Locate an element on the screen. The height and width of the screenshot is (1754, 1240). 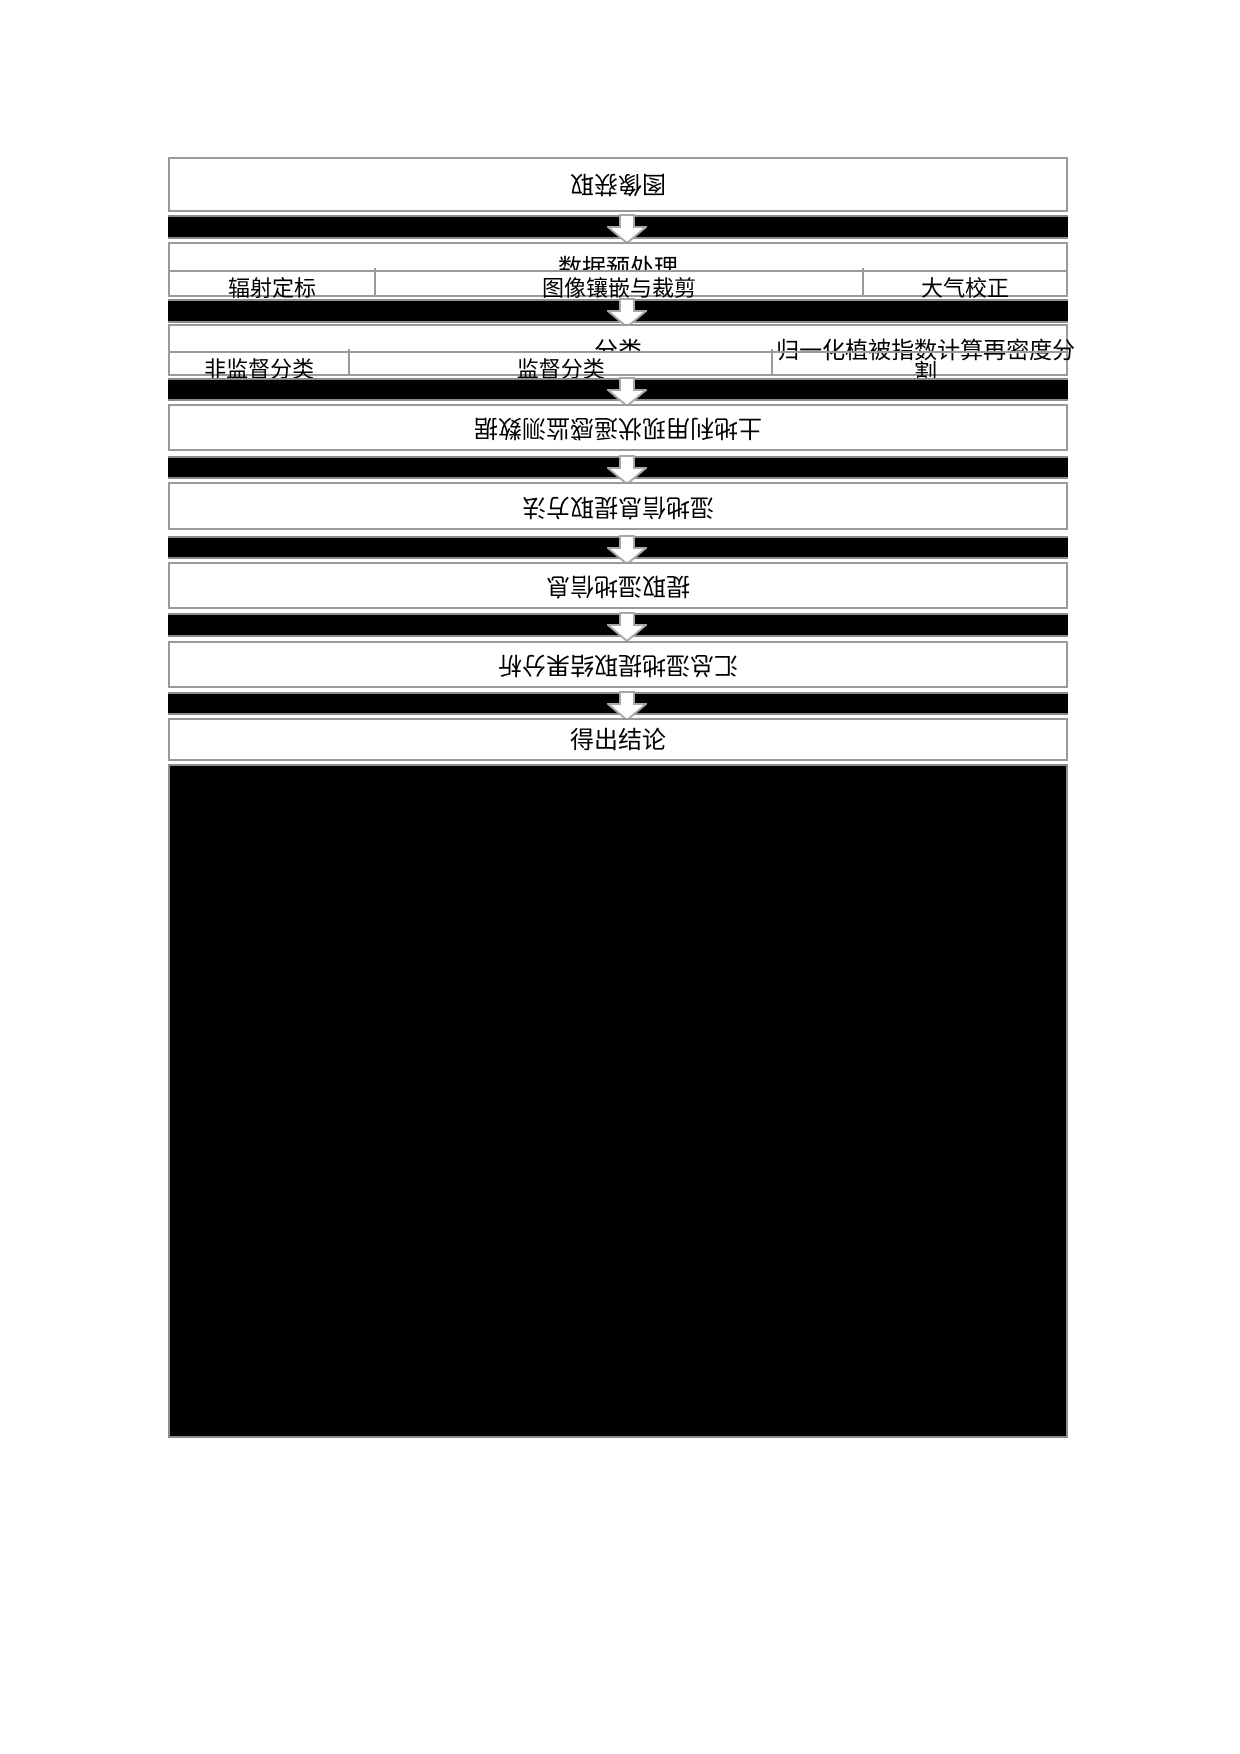
node-label: 汇总湿地提取结果分析 is located at coordinates (618, 664).